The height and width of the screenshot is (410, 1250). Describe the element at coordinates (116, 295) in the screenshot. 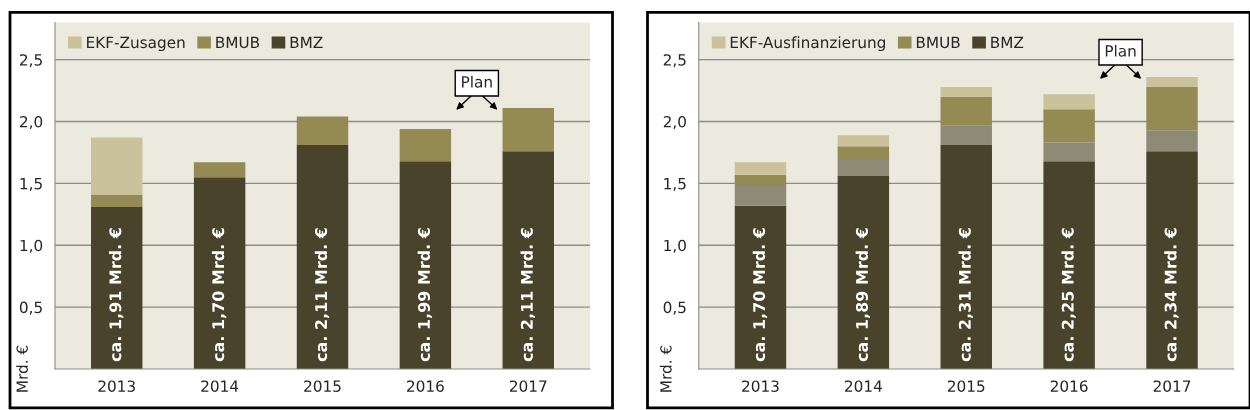

I see `annotation: ca. 1,91 Mrd. €` at that location.